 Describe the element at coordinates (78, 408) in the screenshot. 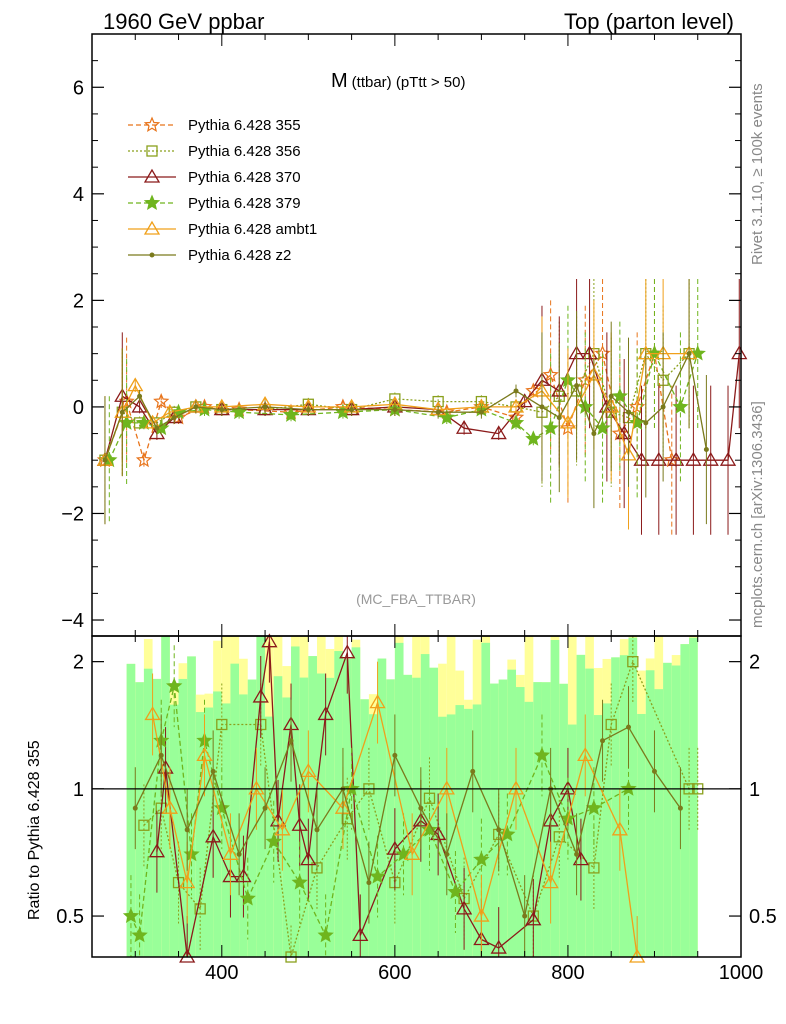

I see `y-tick-label: 0` at that location.